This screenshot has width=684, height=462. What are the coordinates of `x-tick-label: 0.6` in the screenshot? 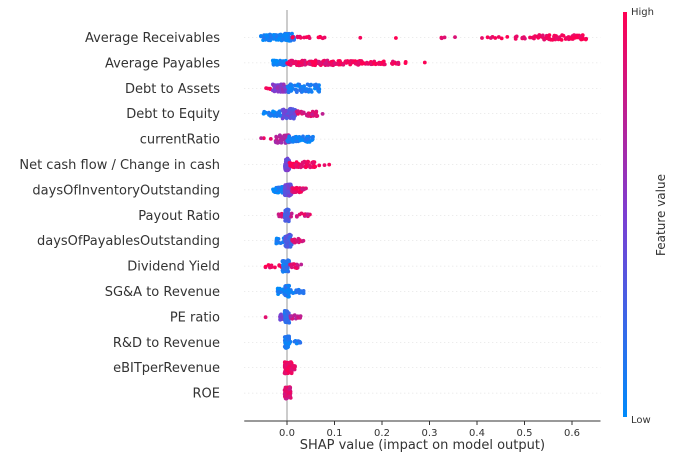 It's located at (572, 433).